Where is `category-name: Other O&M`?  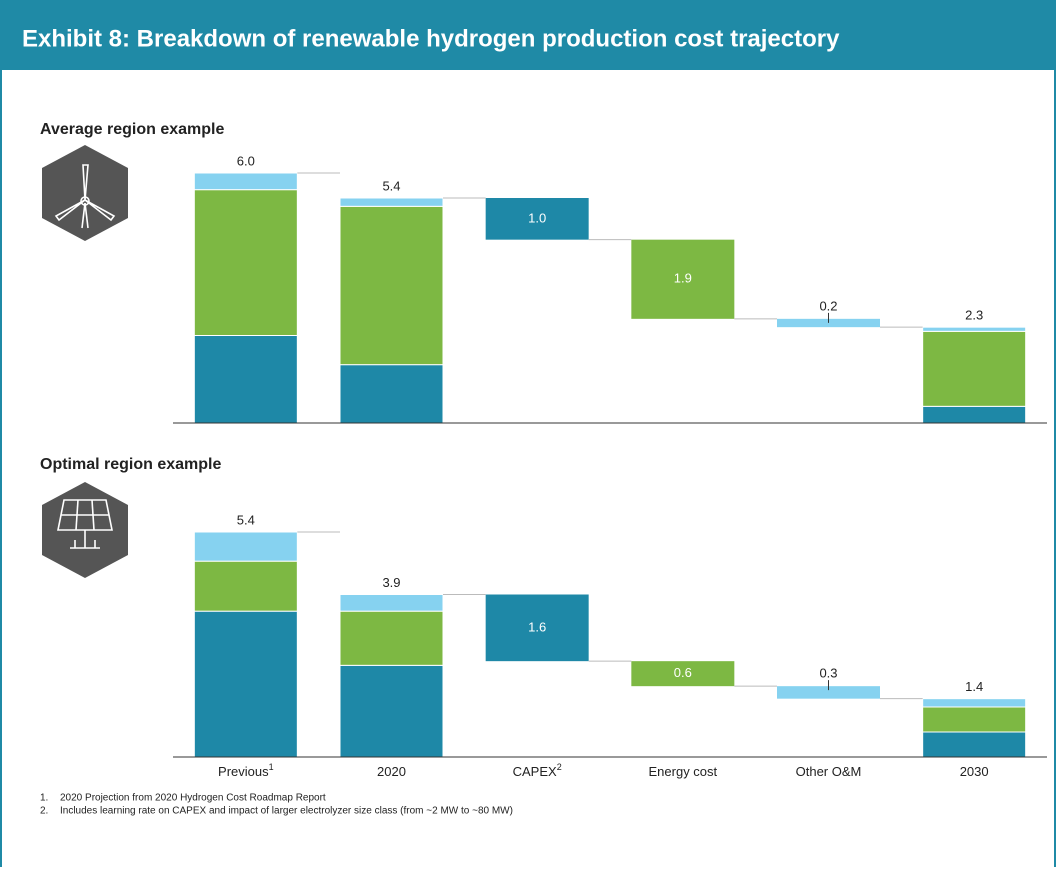
category-name: Other O&M is located at coordinates (829, 771).